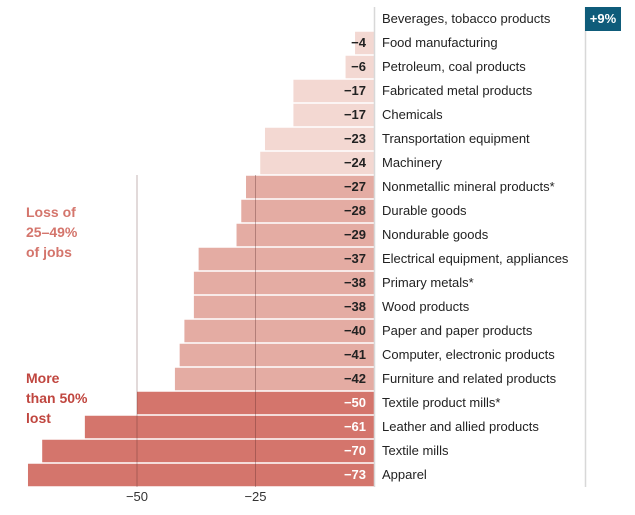  Describe the element at coordinates (354, 186) in the screenshot. I see `value-label: −27` at that location.